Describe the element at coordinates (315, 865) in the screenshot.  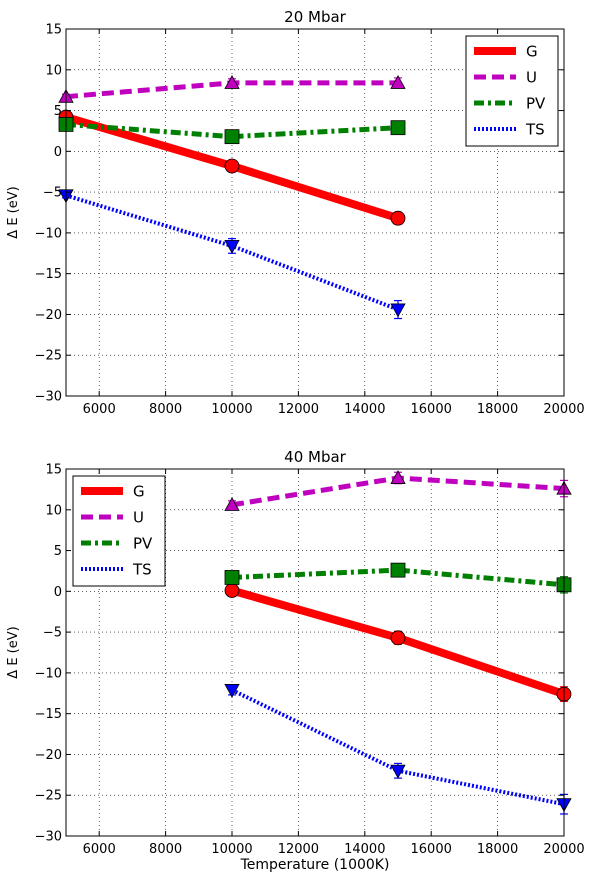
I see `x-axis-label: Temperature (1000K)` at that location.